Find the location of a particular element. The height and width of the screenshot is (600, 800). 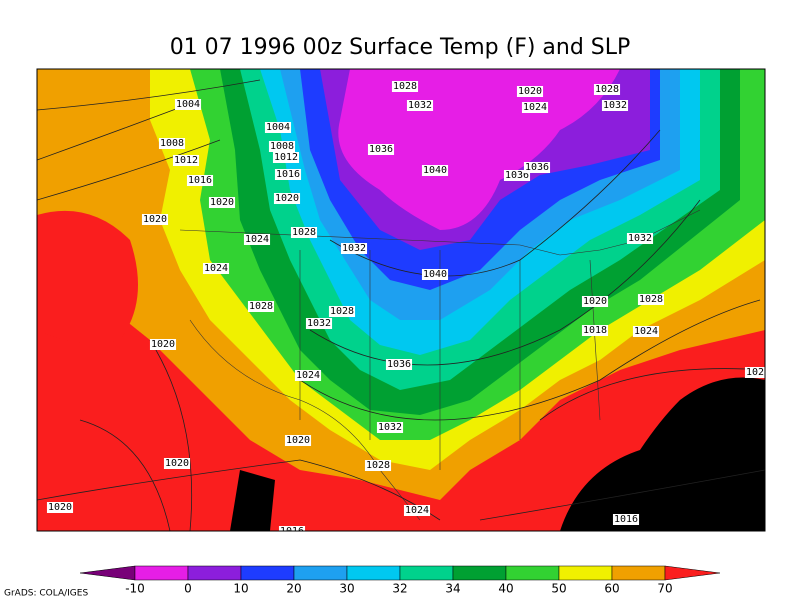

isobar-label: 1018 is located at coordinates (595, 330).